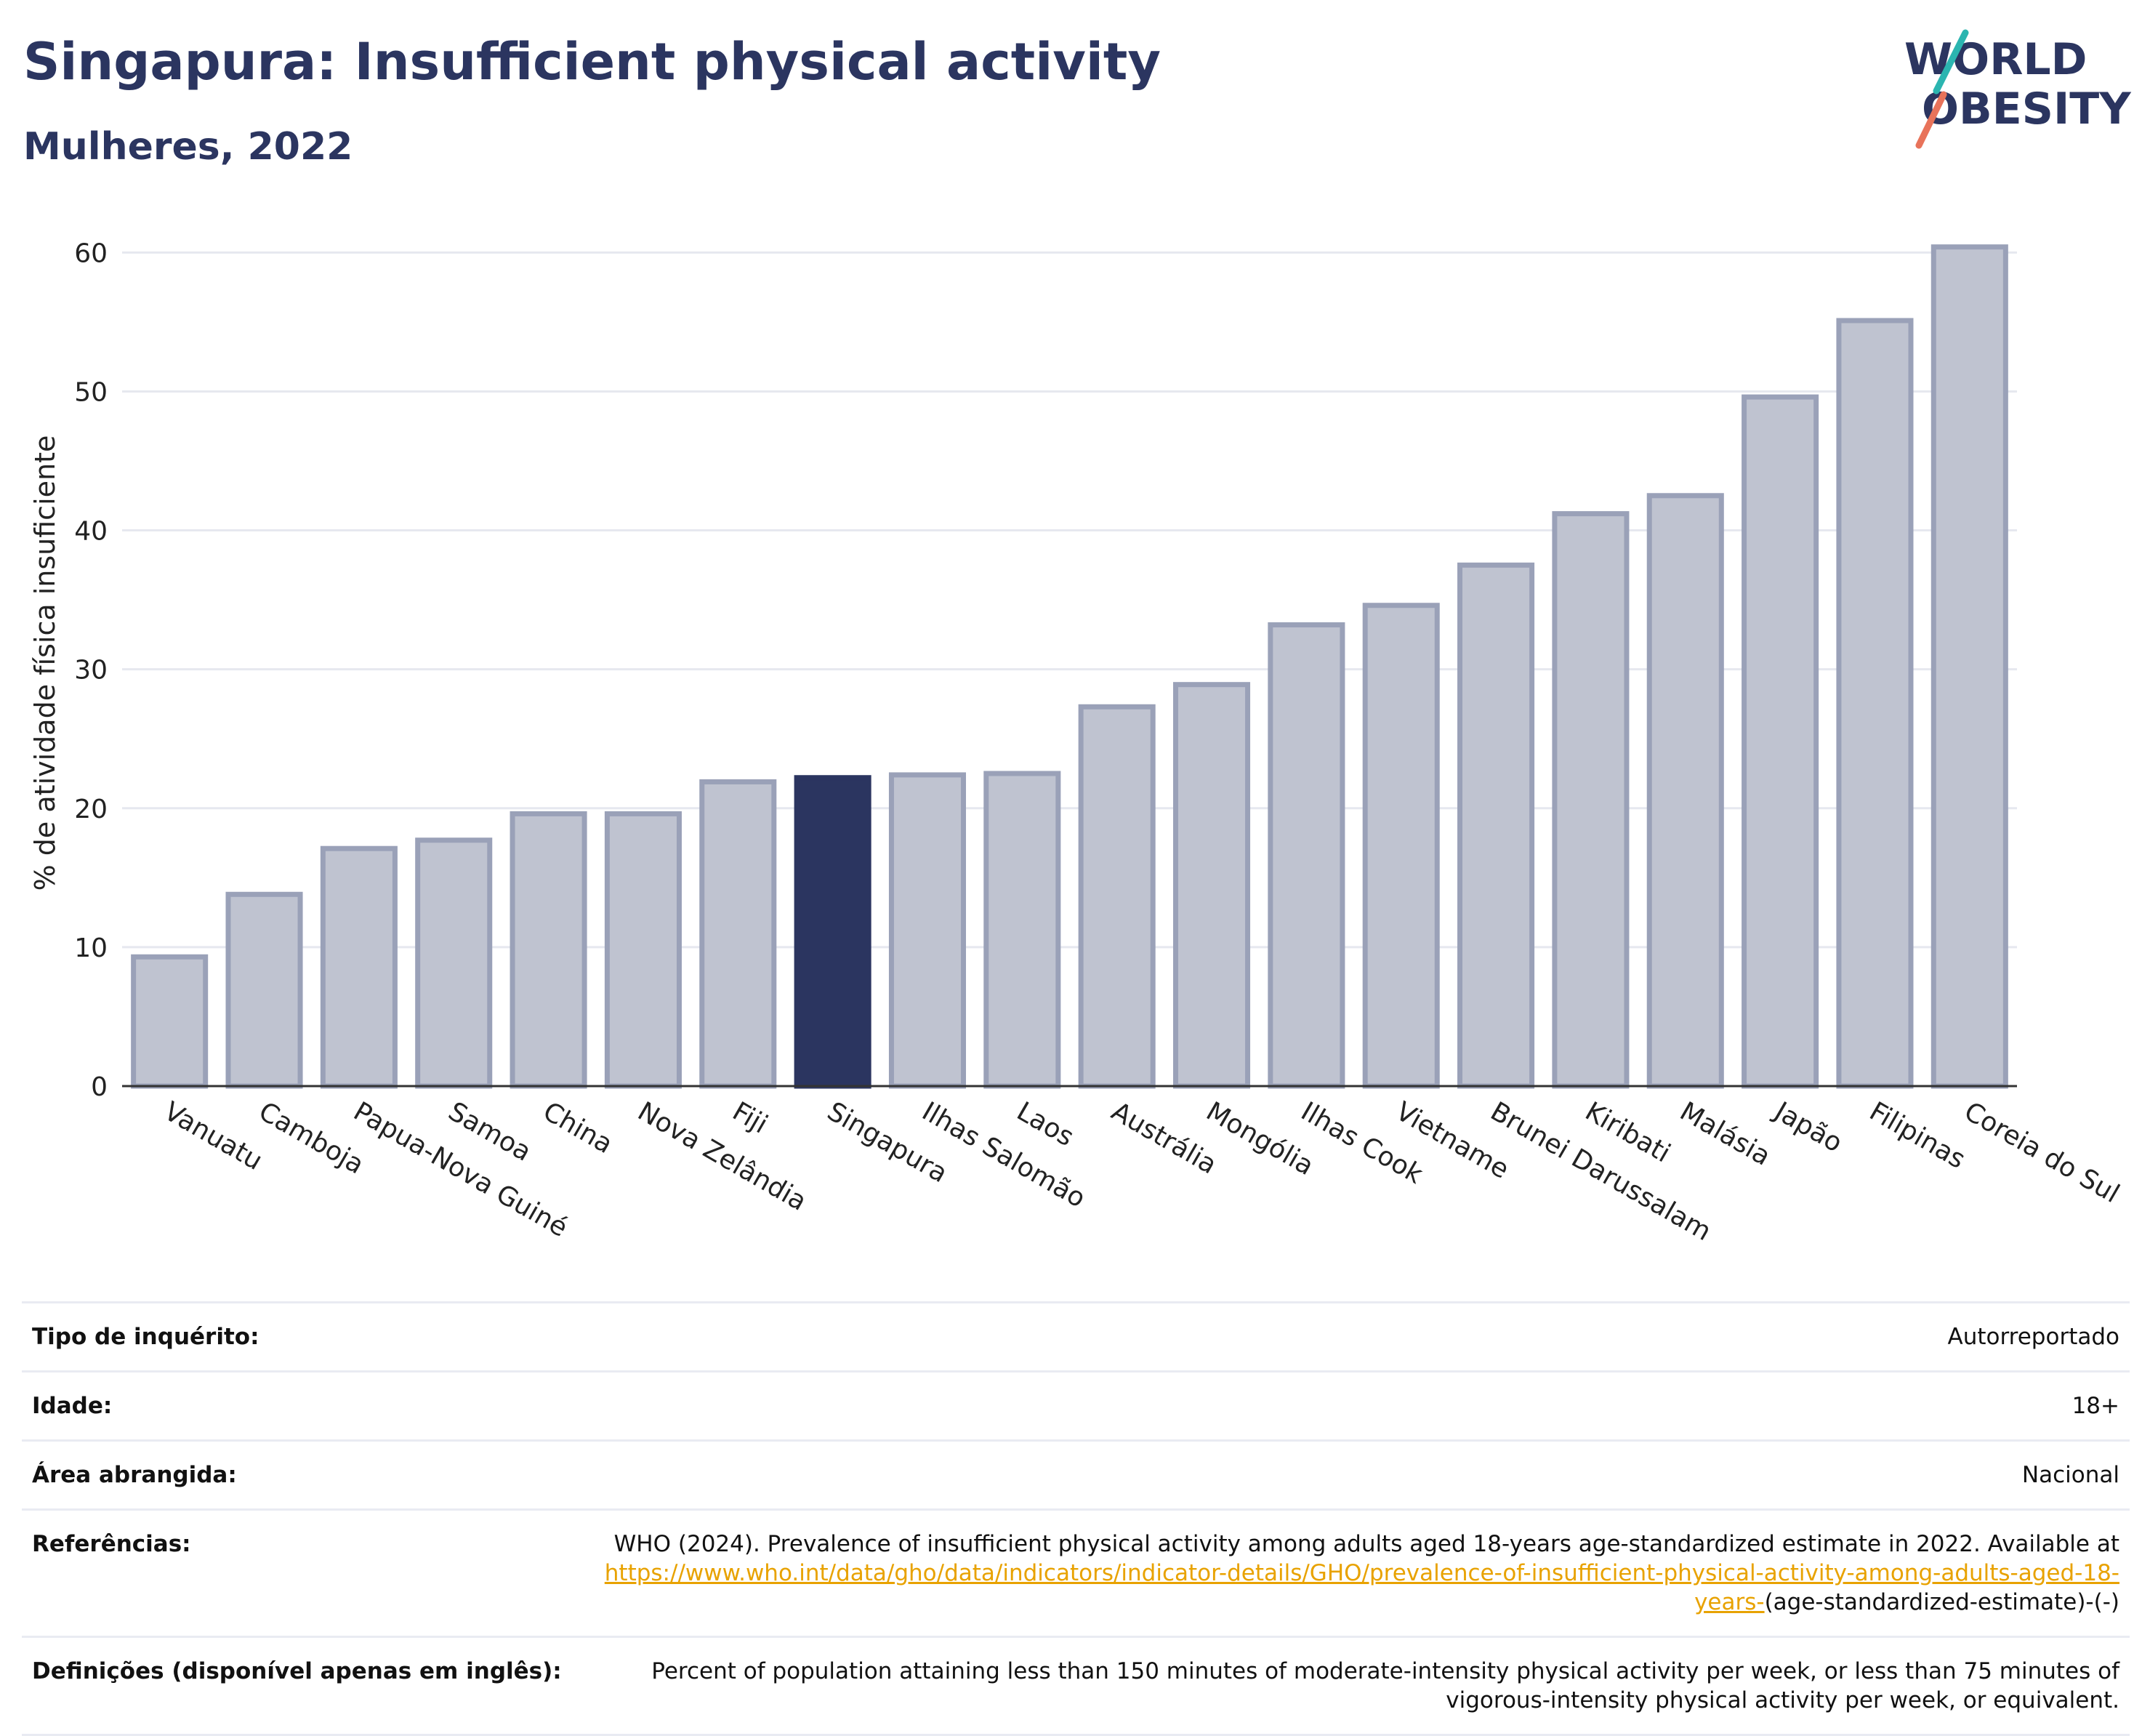 The image size is (2150, 1736). Describe the element at coordinates (738, 934) in the screenshot. I see `bar-fiji` at that location.